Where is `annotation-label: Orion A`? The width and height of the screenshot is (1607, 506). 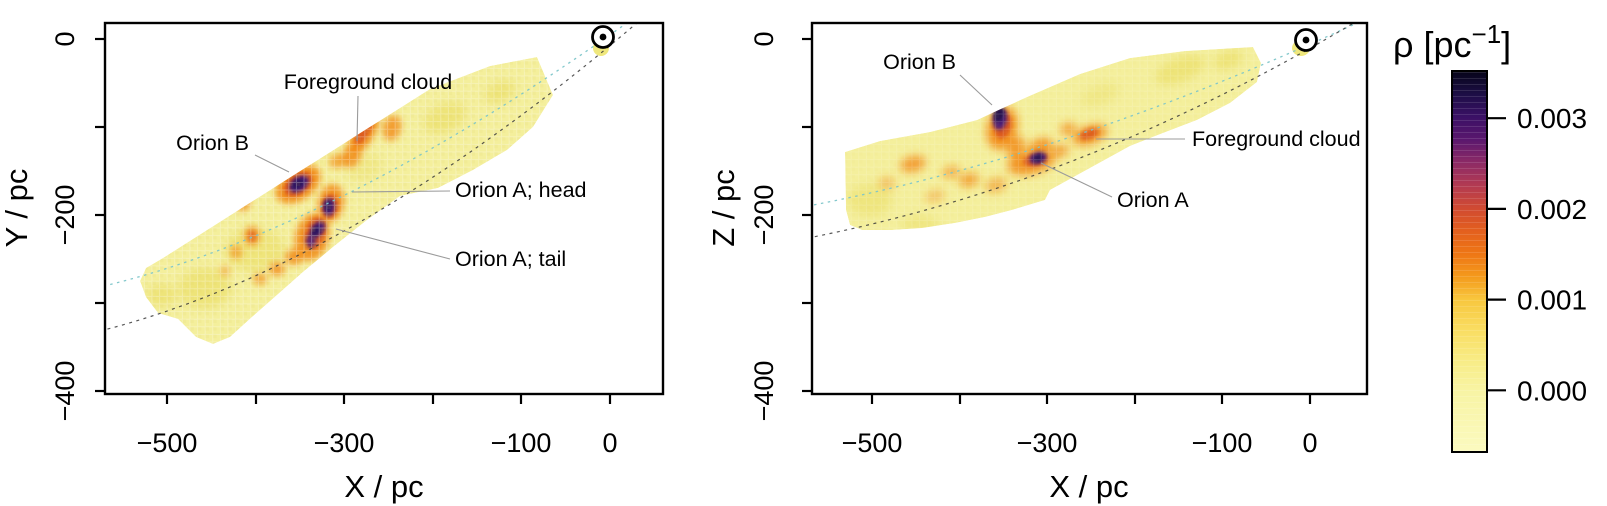
annotation-label: Orion A is located at coordinates (1153, 200).